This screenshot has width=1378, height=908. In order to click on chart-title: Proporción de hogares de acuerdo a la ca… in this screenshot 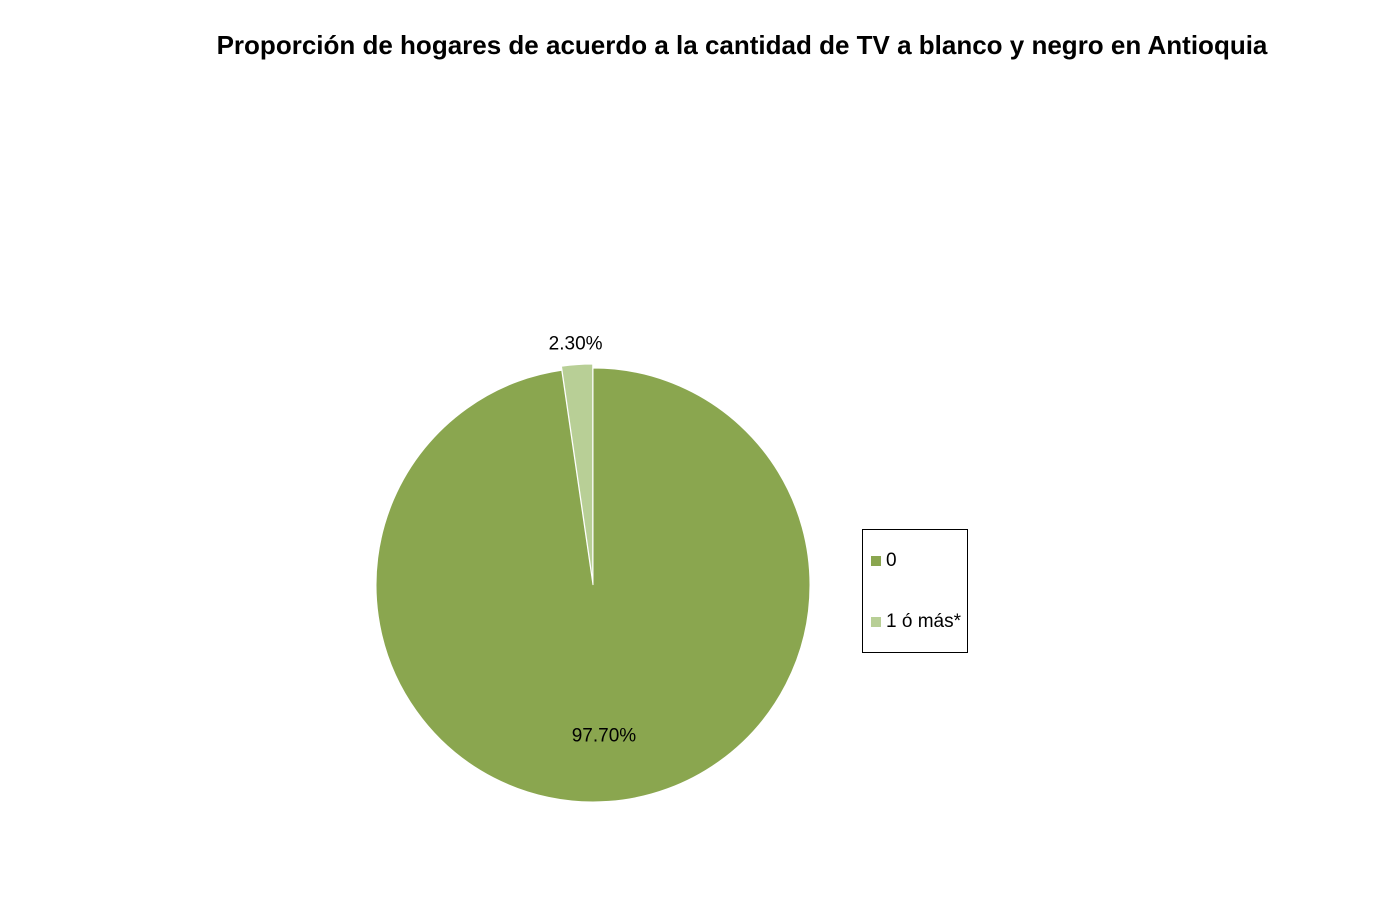, I will do `click(742, 45)`.